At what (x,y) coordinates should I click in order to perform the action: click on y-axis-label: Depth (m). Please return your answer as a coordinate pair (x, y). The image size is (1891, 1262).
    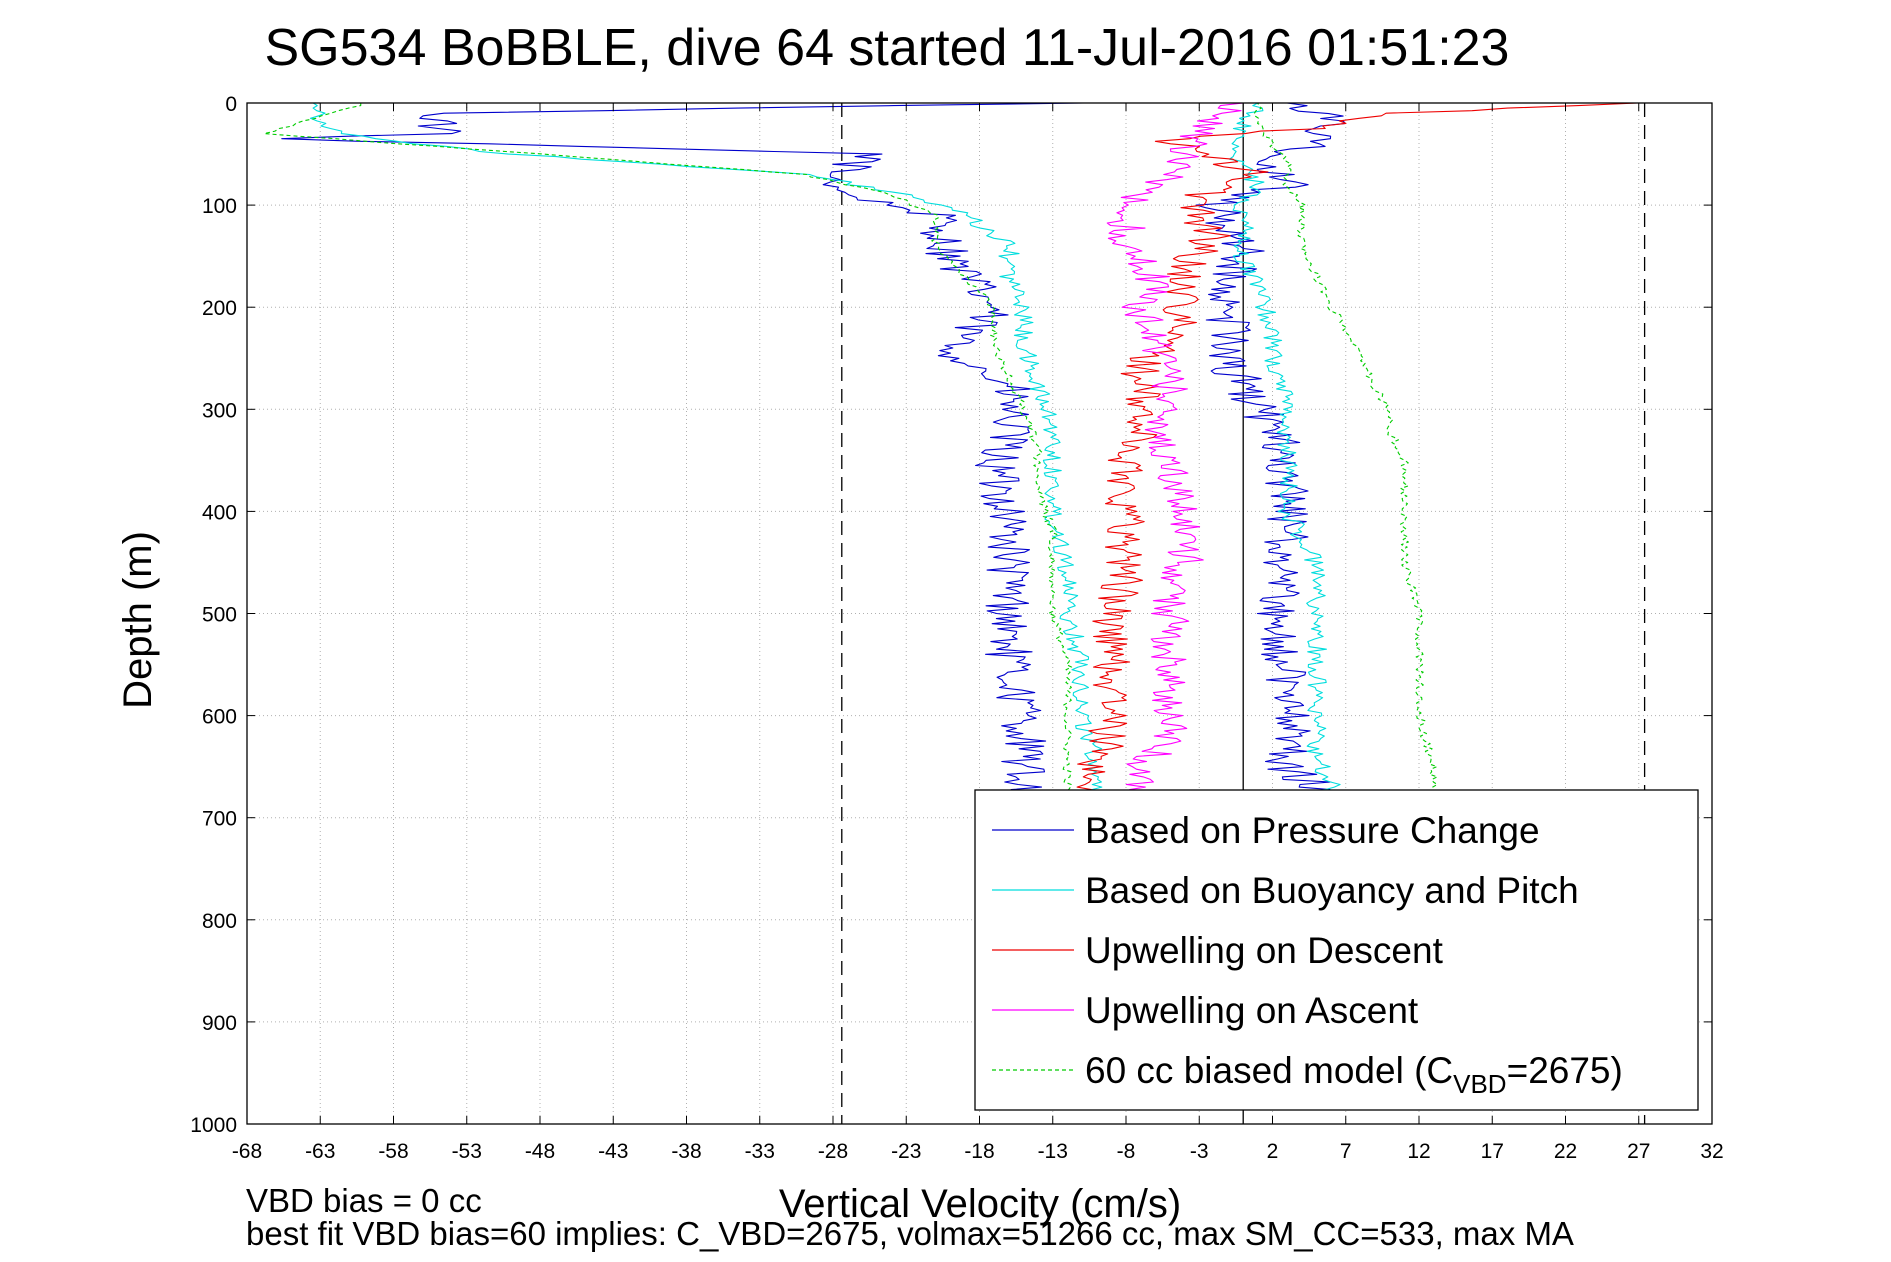
    Looking at the image, I should click on (138, 620).